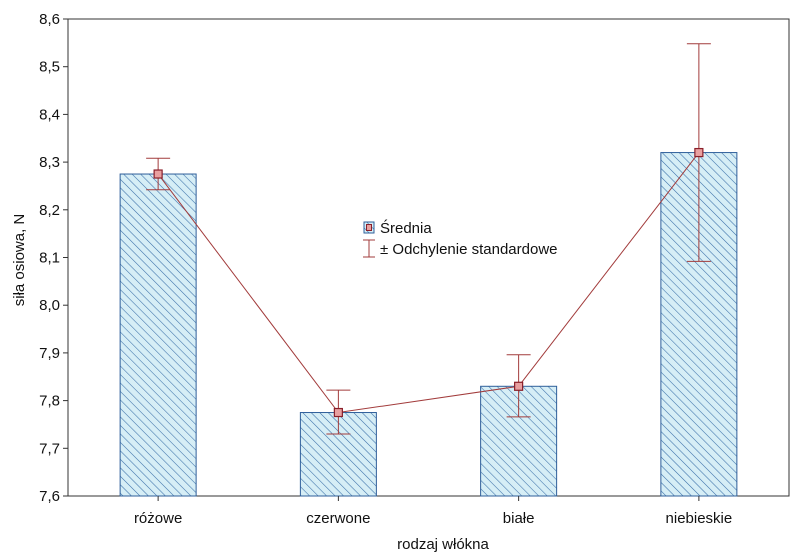 The width and height of the screenshot is (796, 553). Describe the element at coordinates (49, 448) in the screenshot. I see `y-tick-label: 7,7` at that location.